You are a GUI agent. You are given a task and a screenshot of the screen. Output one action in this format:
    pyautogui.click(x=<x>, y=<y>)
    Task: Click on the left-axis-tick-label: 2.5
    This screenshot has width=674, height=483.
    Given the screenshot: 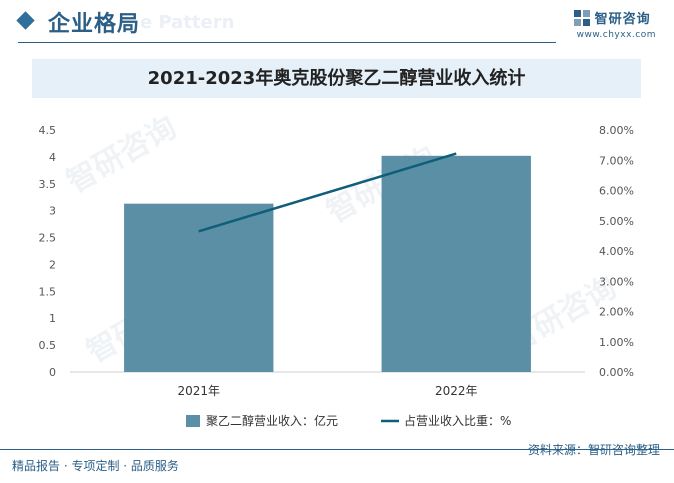 What is the action you would take?
    pyautogui.click(x=48, y=238)
    